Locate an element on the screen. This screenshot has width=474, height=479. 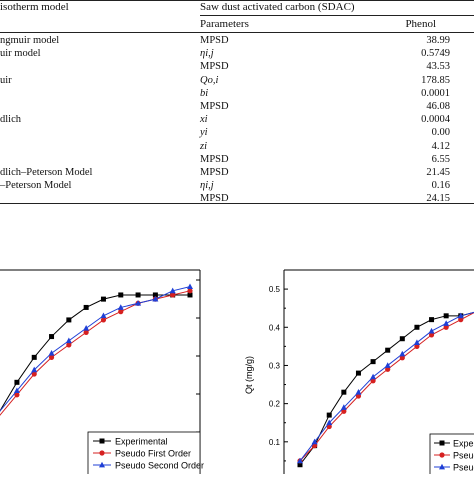
left-legend-box is located at coordinates (144, 454).